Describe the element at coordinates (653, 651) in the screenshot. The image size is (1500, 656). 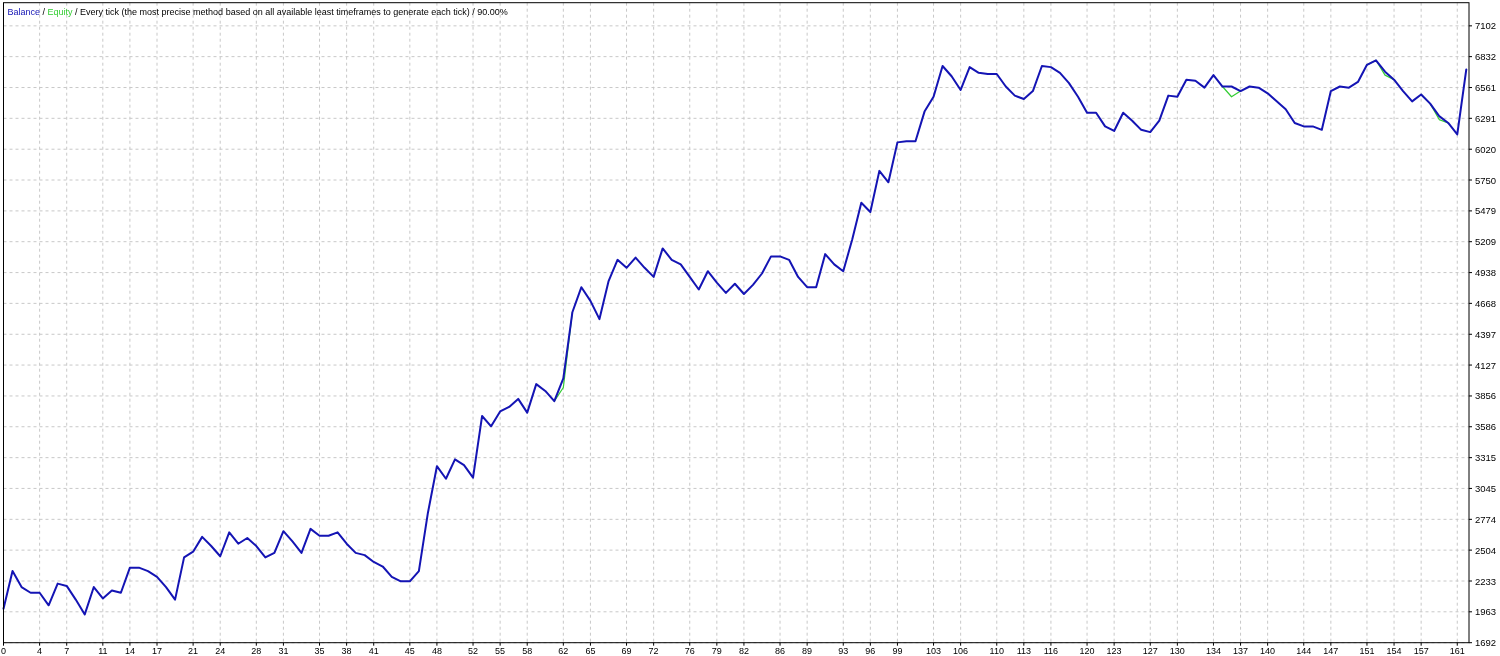
I see `x-tick-label: 72` at that location.